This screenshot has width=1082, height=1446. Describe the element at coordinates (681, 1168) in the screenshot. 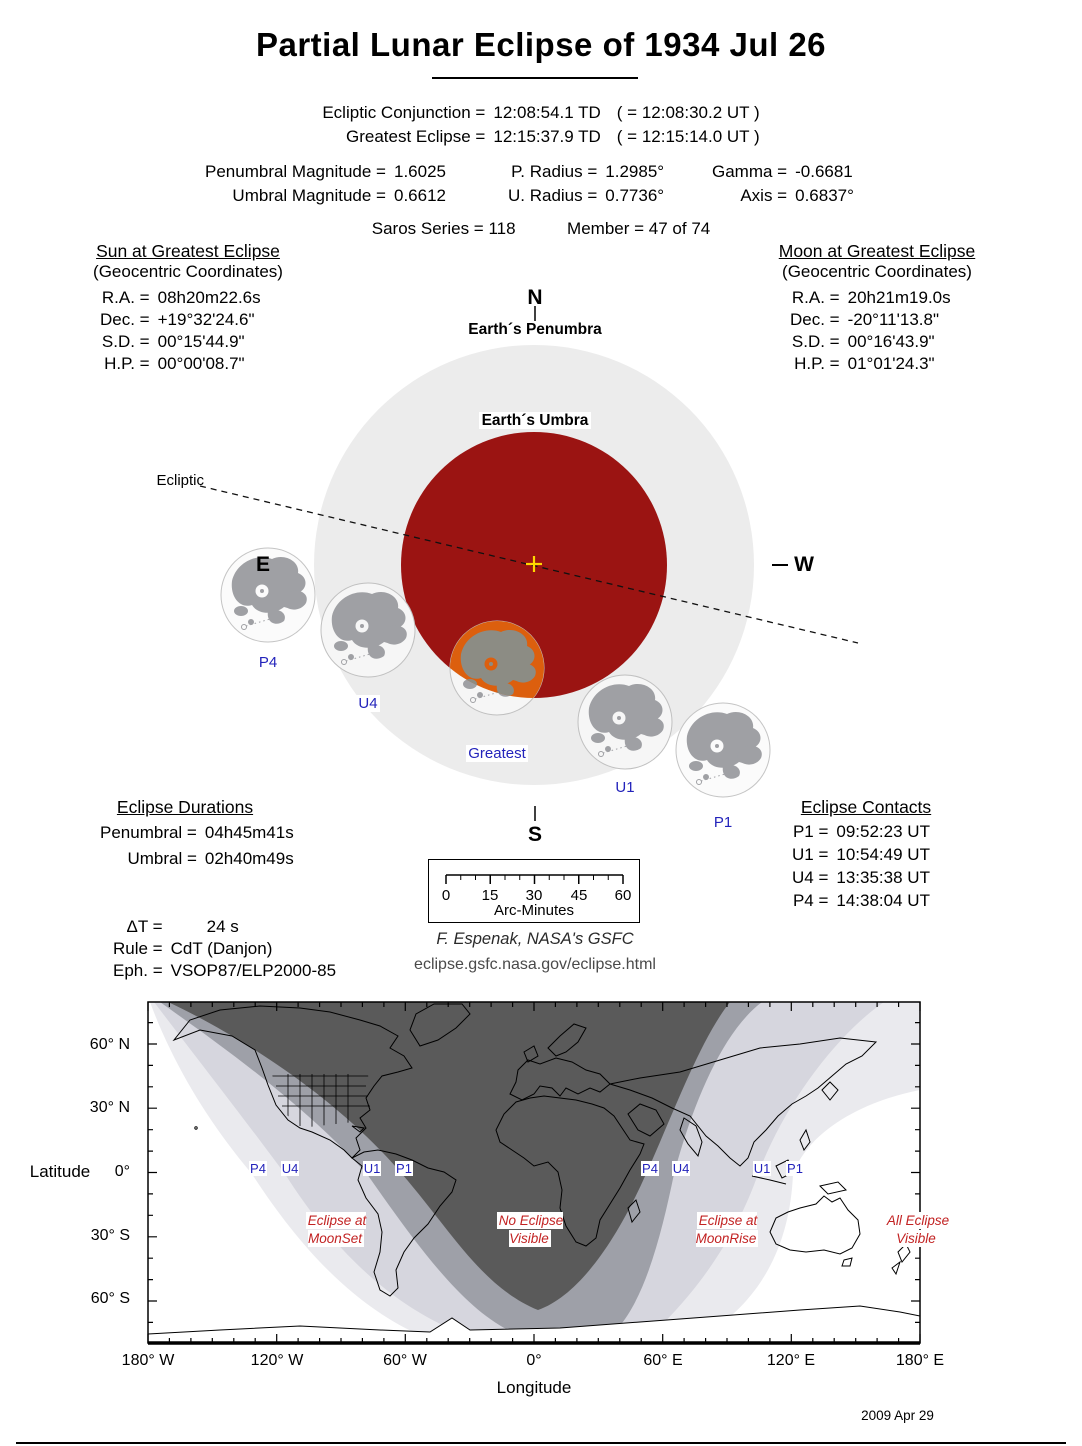

I see `map-curve-label-u4-right: U4` at that location.